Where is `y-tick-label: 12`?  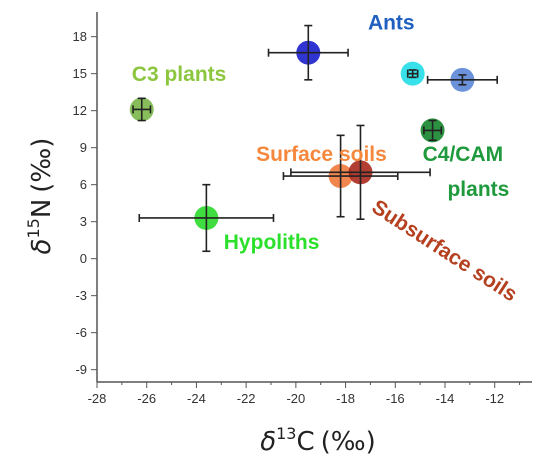 y-tick-label: 12 is located at coordinates (80, 110).